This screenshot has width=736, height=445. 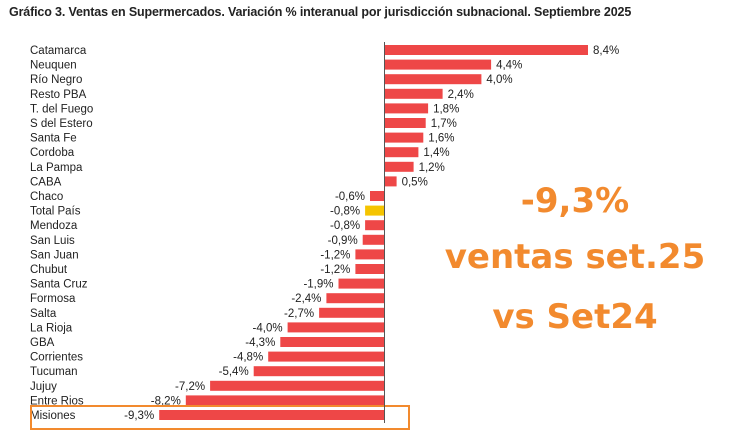 I want to click on value-label: -0,6%, so click(x=350, y=197).